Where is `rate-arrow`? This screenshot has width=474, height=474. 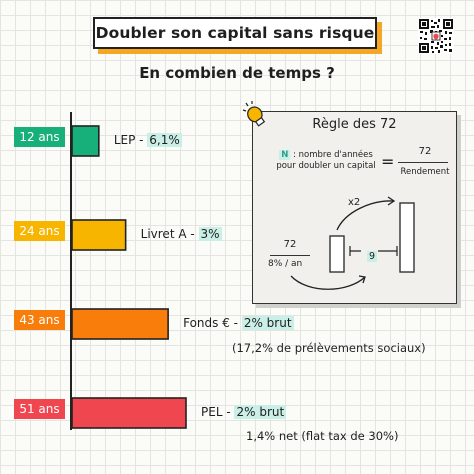 rate-arrow is located at coordinates (328, 282).